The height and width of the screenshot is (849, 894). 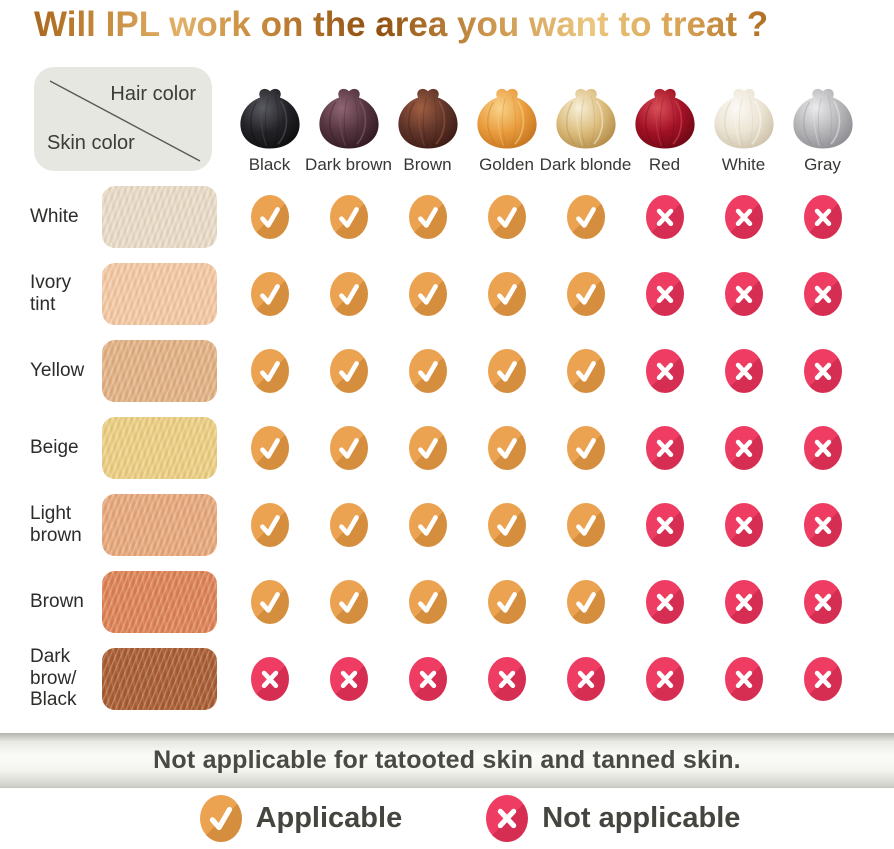 I want to click on not-applicable-x-icon-legend, so click(x=507, y=818).